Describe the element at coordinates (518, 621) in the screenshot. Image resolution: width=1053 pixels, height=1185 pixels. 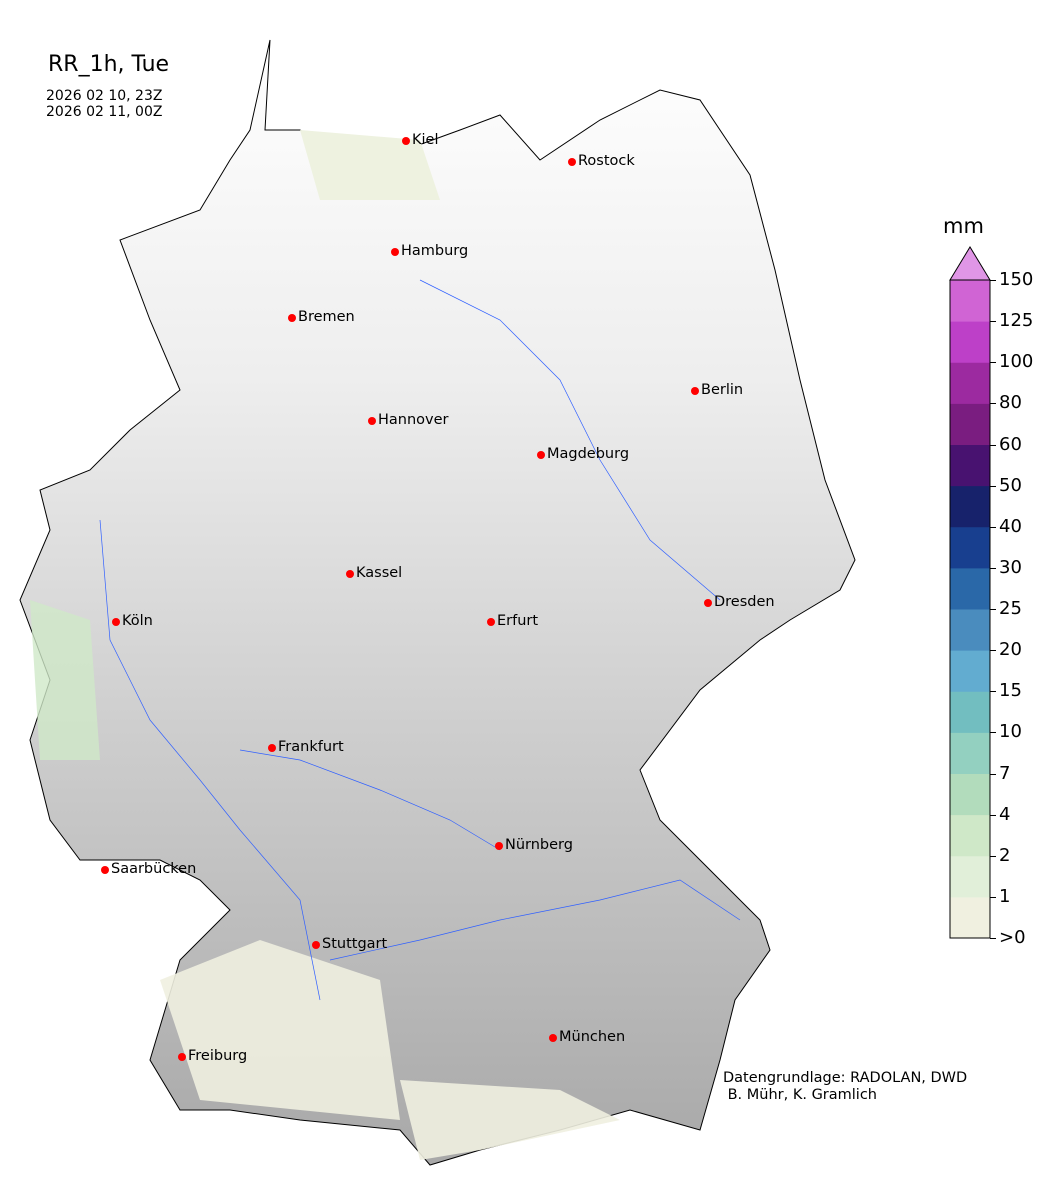
I see `city-label: Erfurt` at that location.